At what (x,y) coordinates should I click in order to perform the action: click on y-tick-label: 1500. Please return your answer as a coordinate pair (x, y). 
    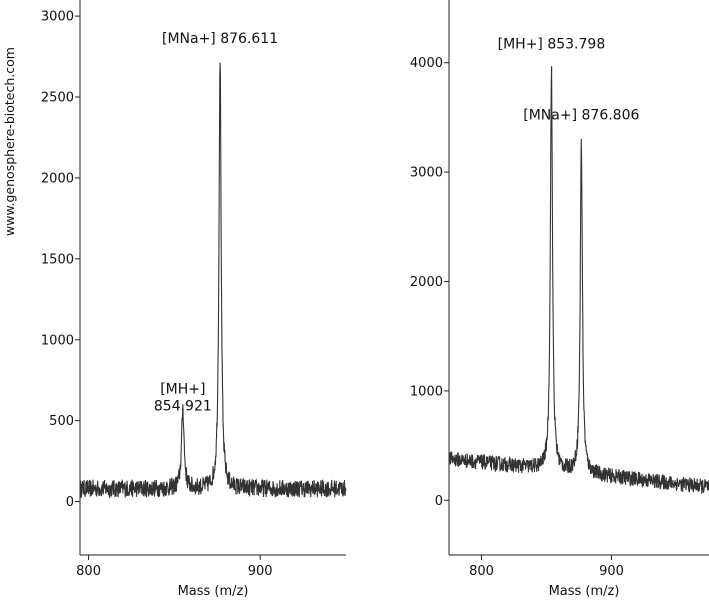
    Looking at the image, I should click on (57, 259).